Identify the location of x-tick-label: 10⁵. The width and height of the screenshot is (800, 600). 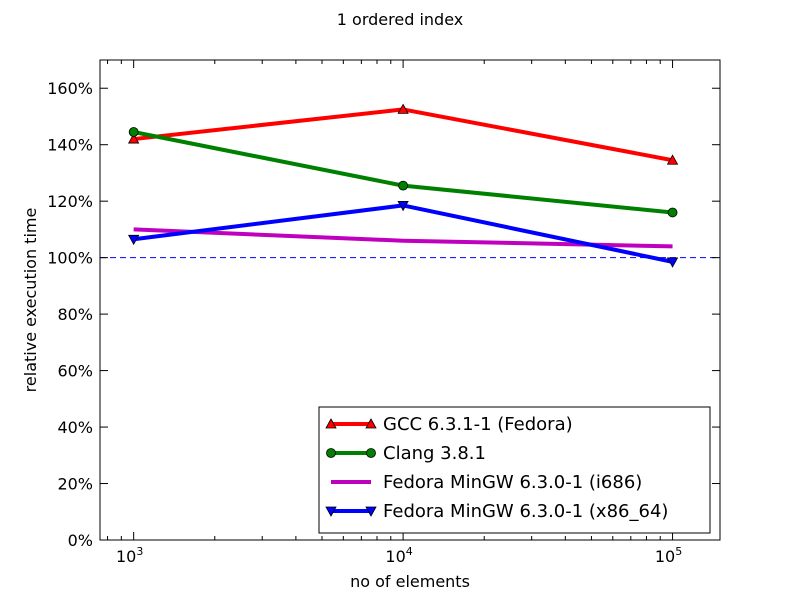
(668, 555).